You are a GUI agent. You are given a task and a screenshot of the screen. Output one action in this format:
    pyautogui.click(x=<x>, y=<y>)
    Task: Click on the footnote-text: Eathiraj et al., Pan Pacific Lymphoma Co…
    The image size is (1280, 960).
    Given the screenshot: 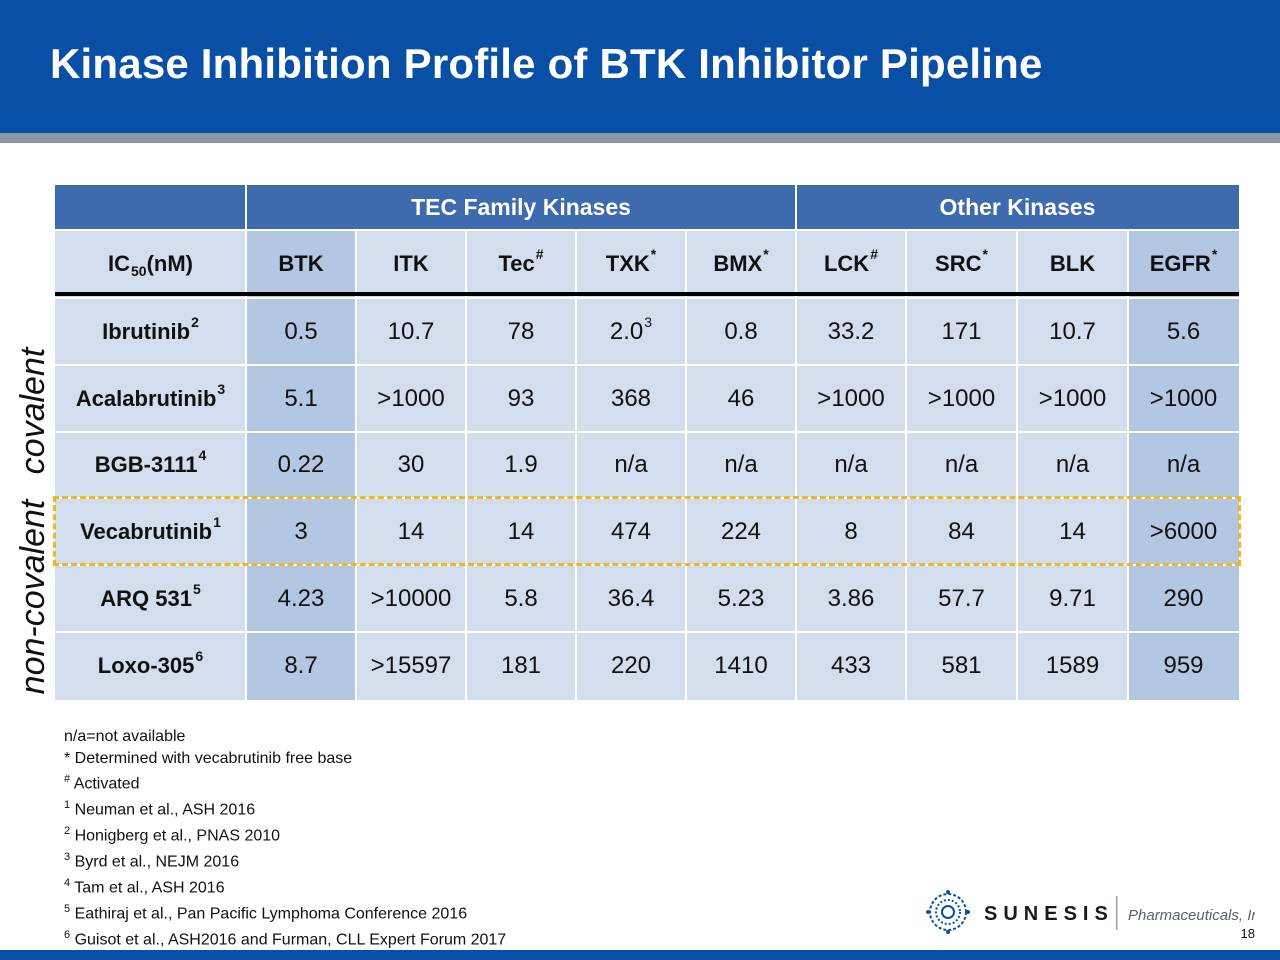 What is the action you would take?
    pyautogui.click(x=269, y=914)
    